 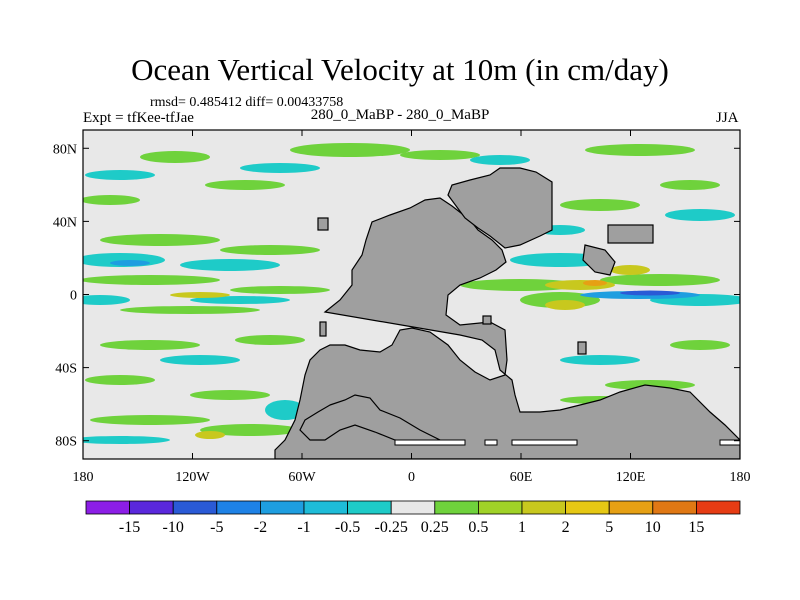 What do you see at coordinates (192, 477) in the screenshot?
I see `lon-tick-label: 120W` at bounding box center [192, 477].